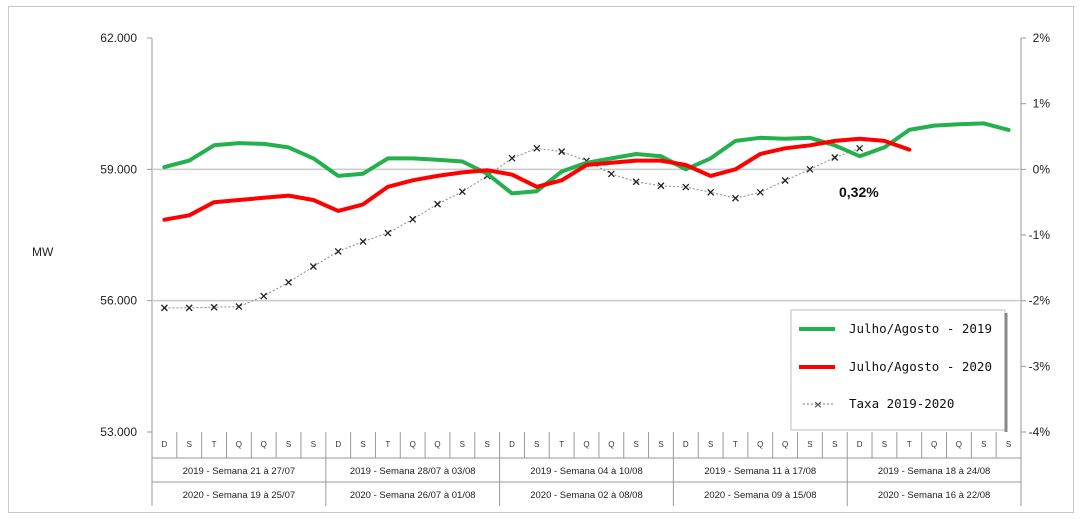  Describe the element at coordinates (118, 38) in the screenshot. I see `y-tick-label: 62.000` at that location.